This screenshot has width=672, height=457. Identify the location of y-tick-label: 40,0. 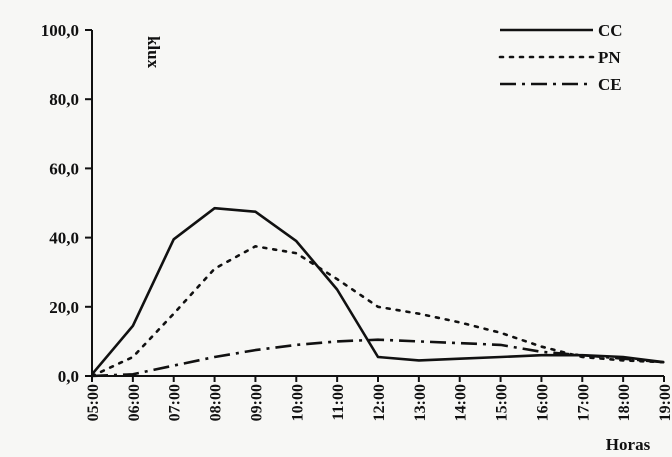
(64, 238).